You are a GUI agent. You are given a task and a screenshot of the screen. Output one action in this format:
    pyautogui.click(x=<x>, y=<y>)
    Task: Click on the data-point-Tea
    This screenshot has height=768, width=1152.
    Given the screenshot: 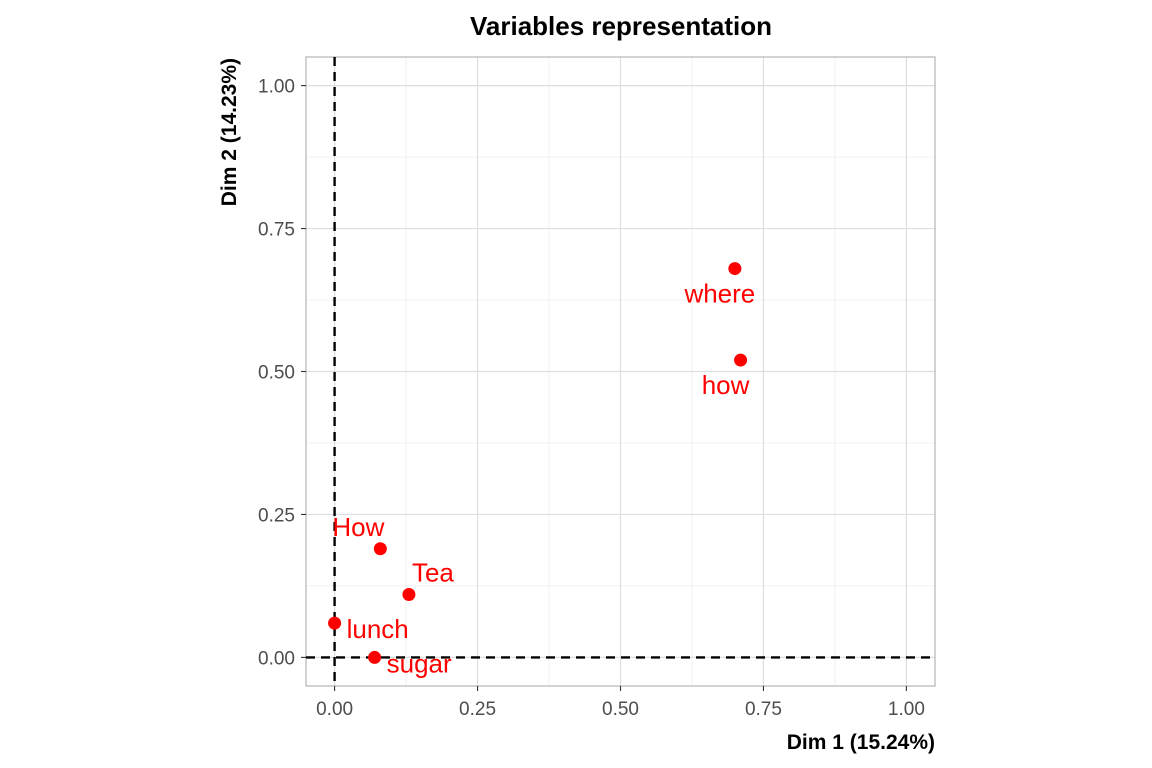 What is the action you would take?
    pyautogui.click(x=409, y=595)
    